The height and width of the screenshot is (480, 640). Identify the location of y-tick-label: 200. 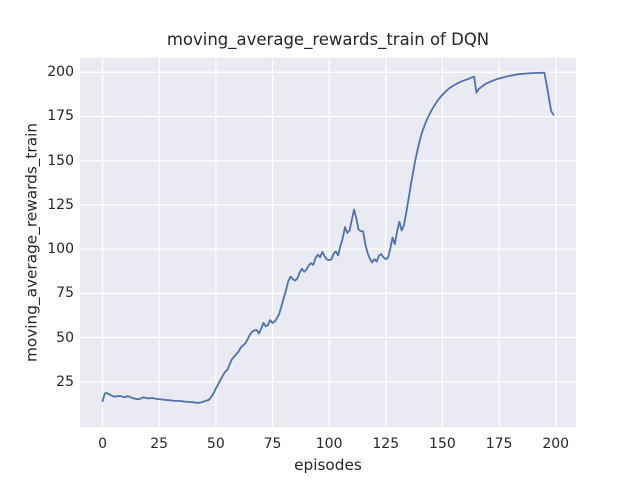
(60, 72).